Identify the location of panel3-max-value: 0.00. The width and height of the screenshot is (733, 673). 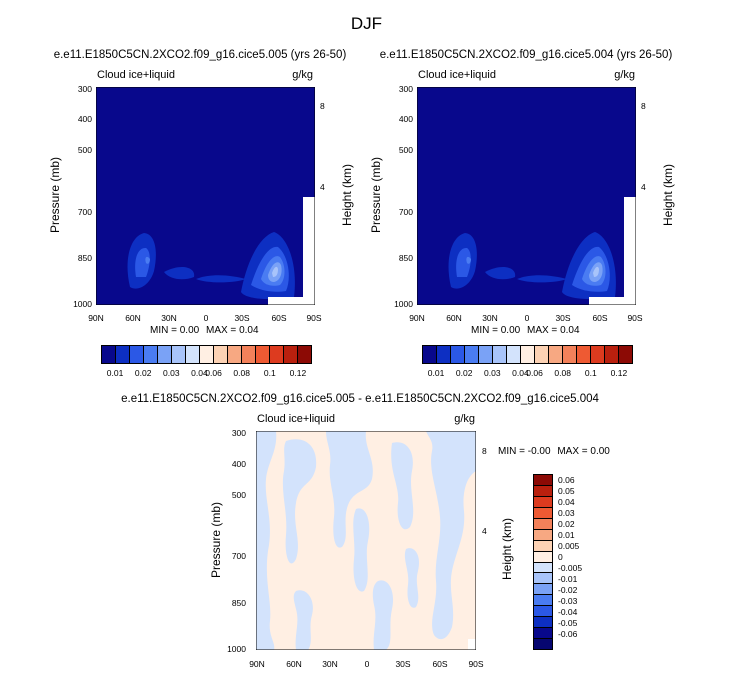
(600, 451).